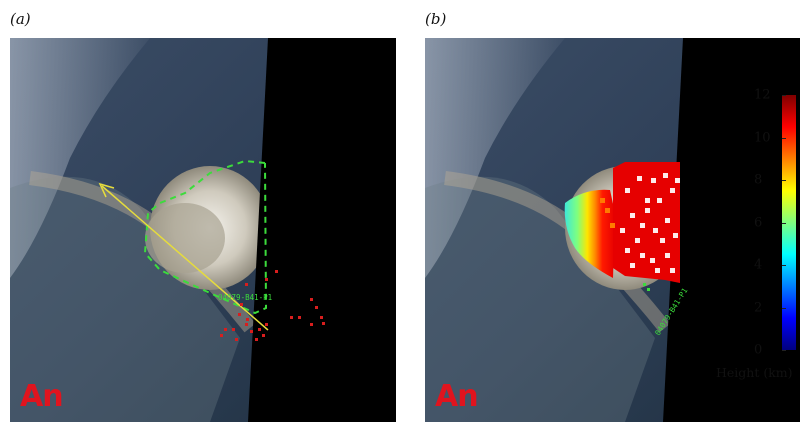 This screenshot has height=423, width=800. What do you see at coordinates (457, 396) in the screenshot?
I see `panel-b-stamp: An` at bounding box center [457, 396].